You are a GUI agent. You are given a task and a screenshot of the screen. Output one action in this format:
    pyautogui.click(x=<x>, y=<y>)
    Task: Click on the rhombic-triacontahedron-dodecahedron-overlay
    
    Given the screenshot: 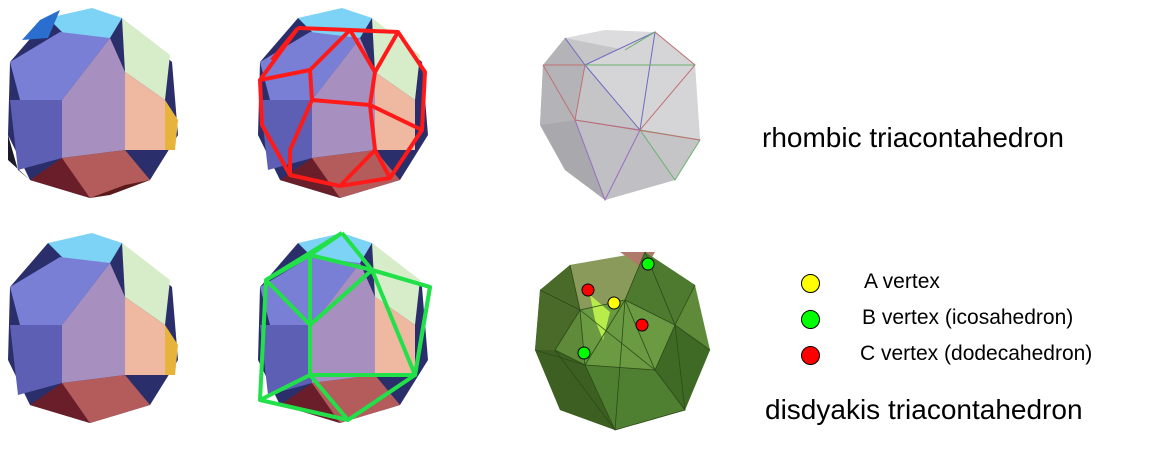 What is the action you would take?
    pyautogui.click(x=345, y=100)
    